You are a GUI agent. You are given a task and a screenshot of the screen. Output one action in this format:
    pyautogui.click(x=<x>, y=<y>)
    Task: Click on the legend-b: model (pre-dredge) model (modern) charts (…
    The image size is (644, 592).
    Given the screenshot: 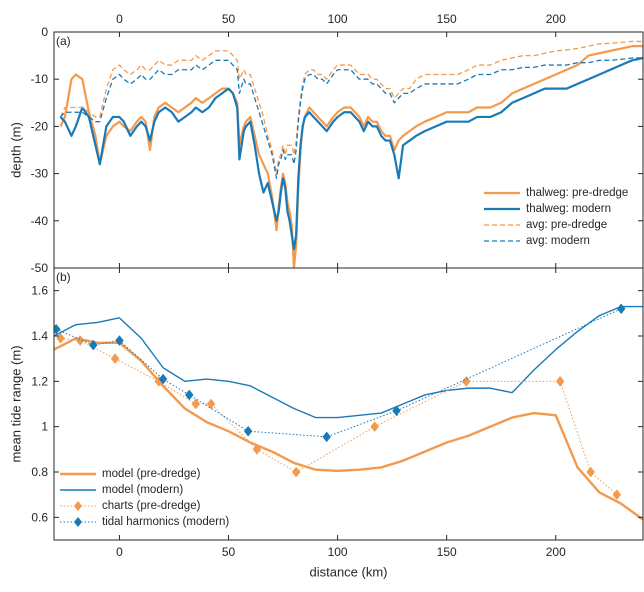 What is the action you would take?
    pyautogui.click(x=144, y=498)
    